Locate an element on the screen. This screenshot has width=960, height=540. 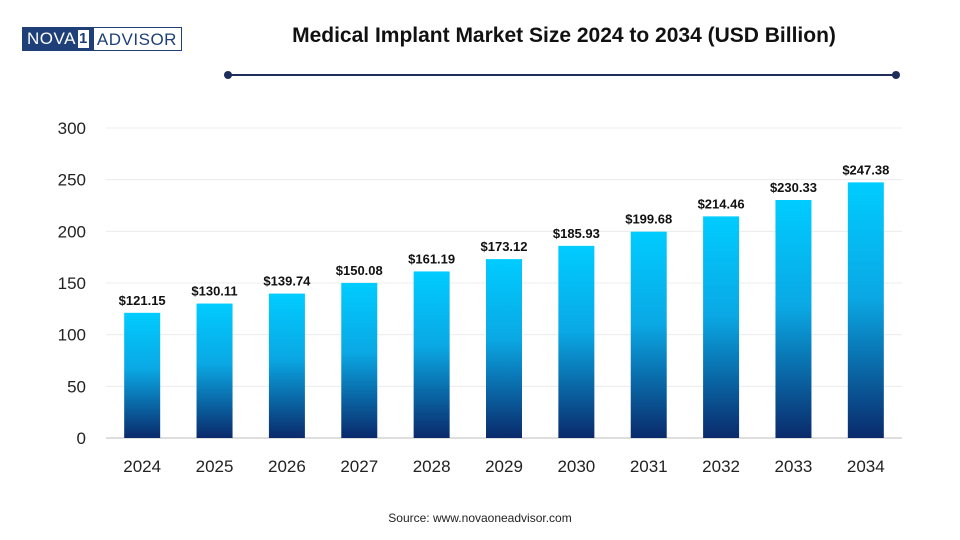
x-tick-label-2026: 2026 is located at coordinates (287, 466).